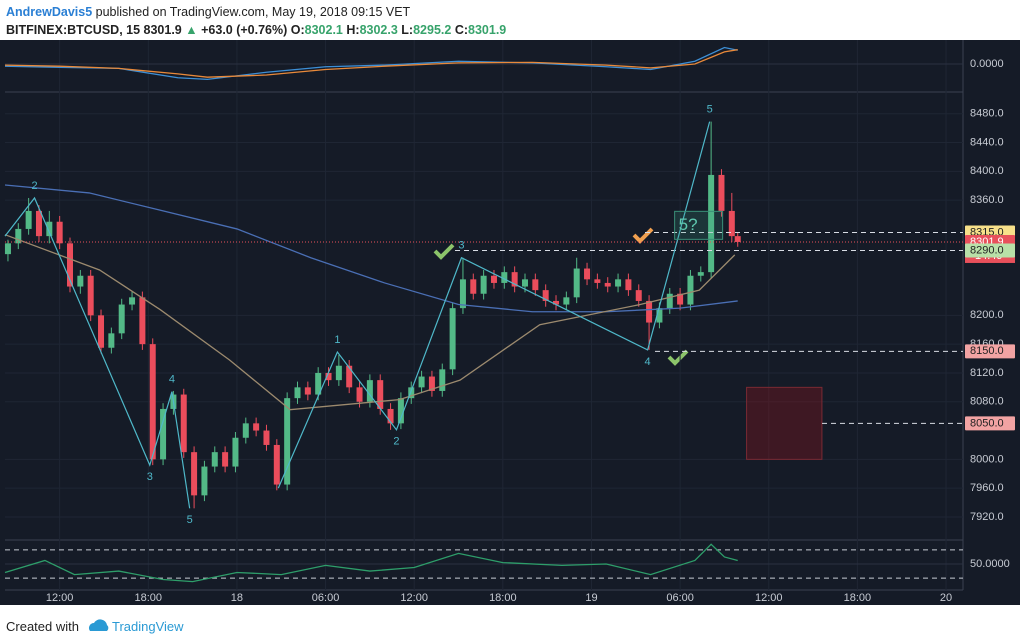  I want to click on logo, so click(98, 625).